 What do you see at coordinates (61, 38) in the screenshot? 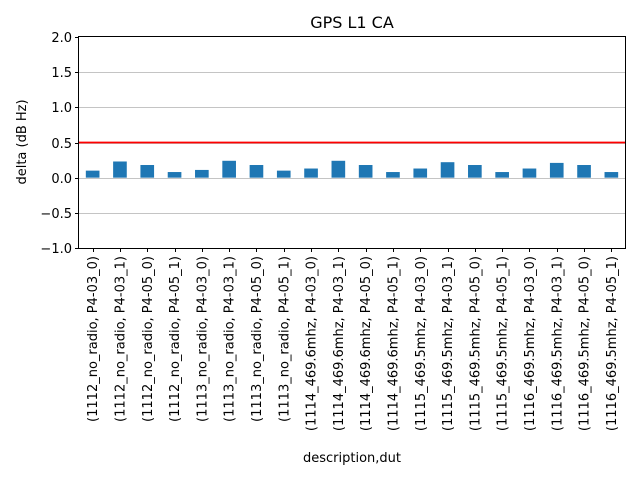
I see `y-tick-label: 2.0` at bounding box center [61, 38].